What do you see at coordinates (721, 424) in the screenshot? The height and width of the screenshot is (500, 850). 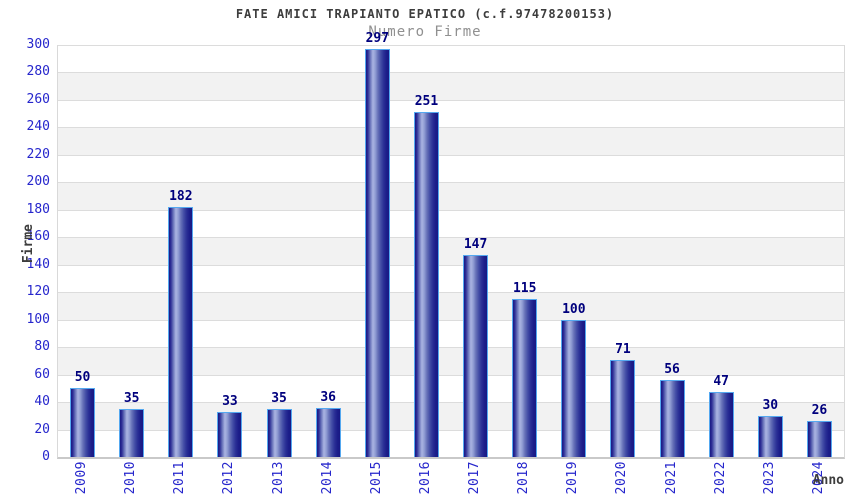 I see `bar-2022` at bounding box center [721, 424].